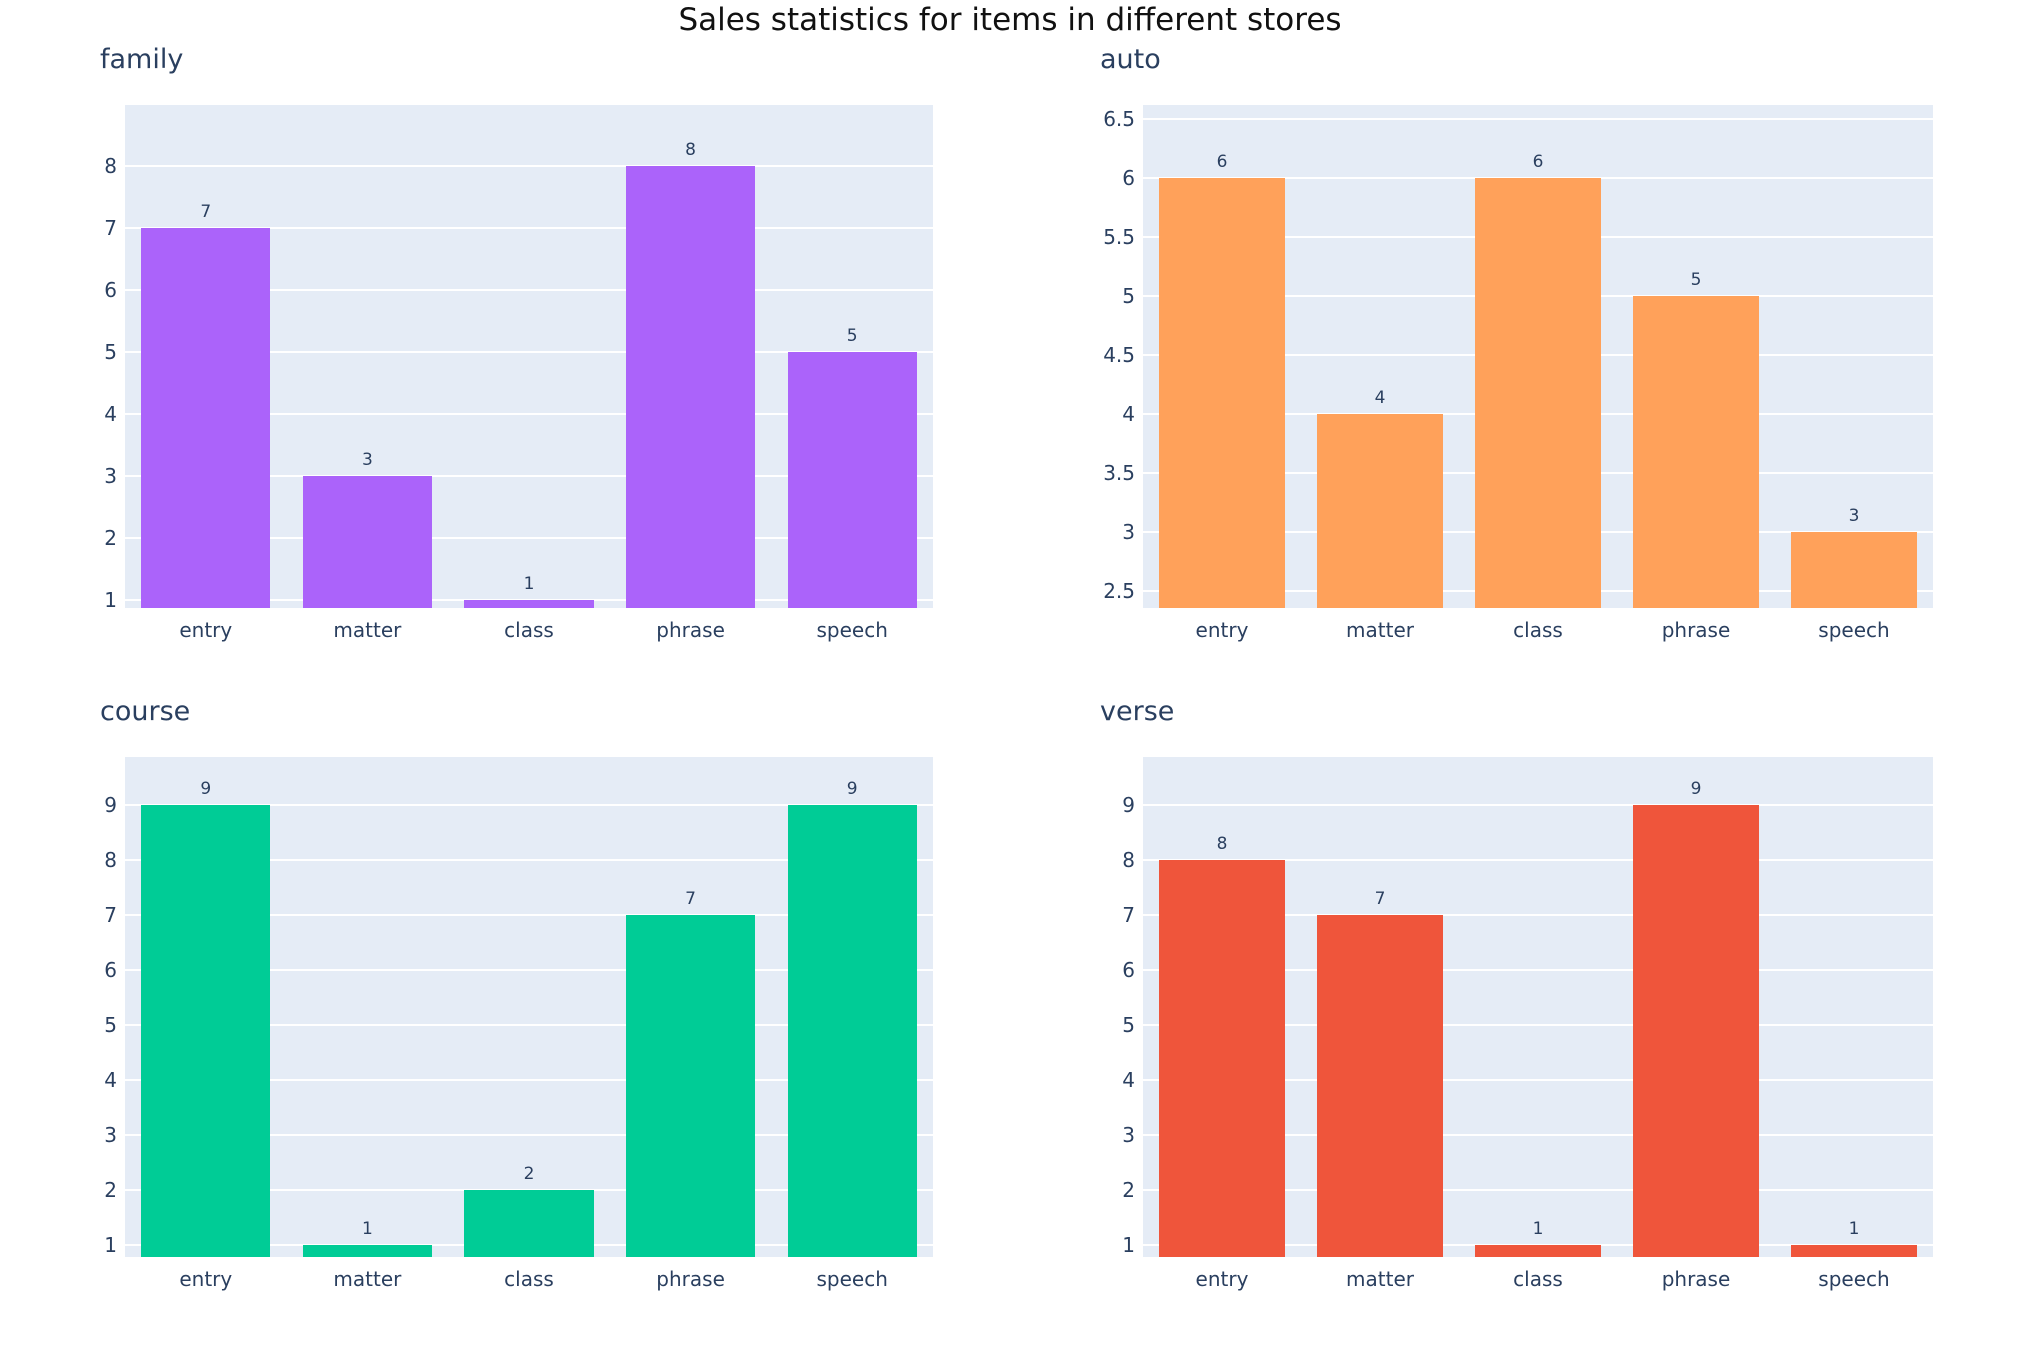  What do you see at coordinates (529, 1223) in the screenshot?
I see `bar-course-class` at bounding box center [529, 1223].